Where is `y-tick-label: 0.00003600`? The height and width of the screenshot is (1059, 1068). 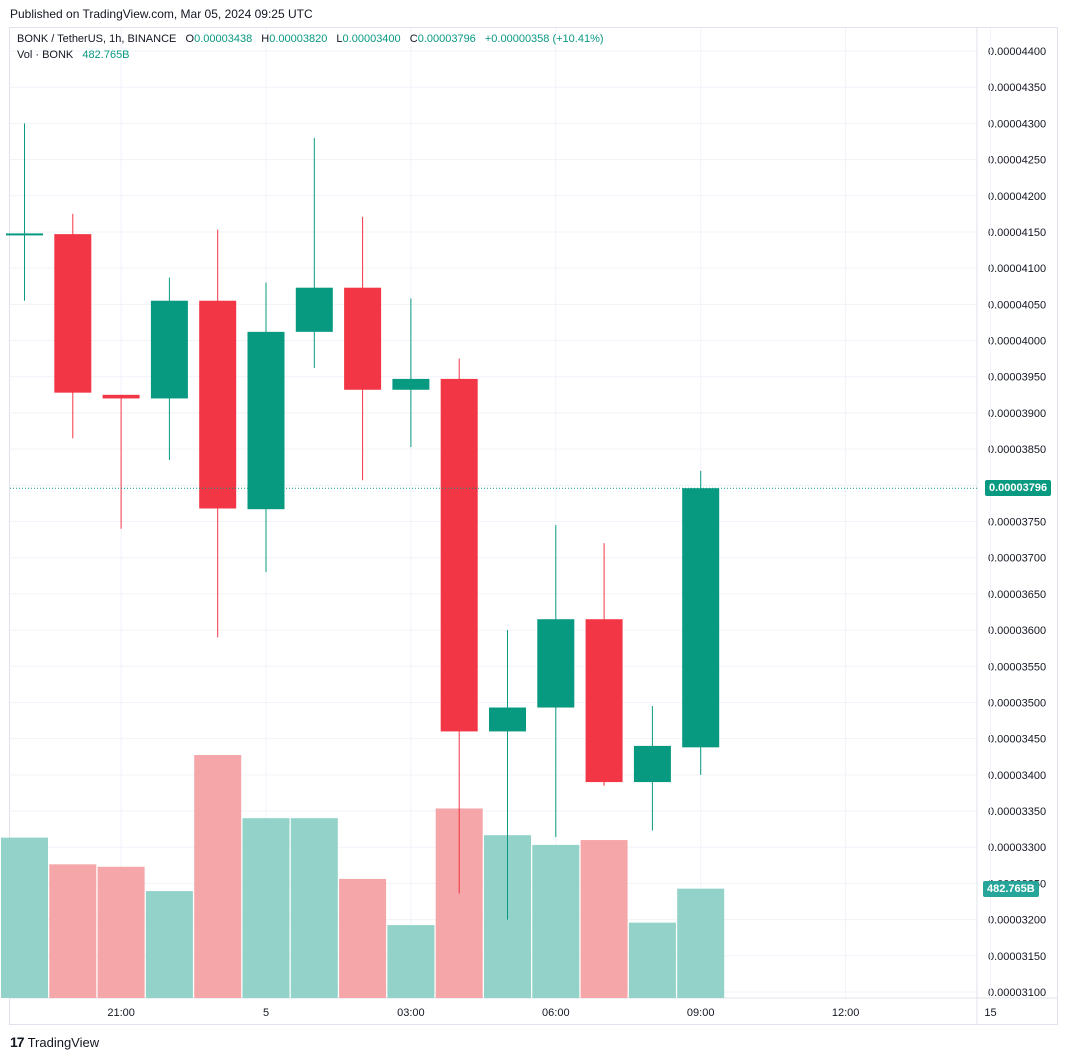
y-tick-label: 0.00003600 is located at coordinates (1017, 631).